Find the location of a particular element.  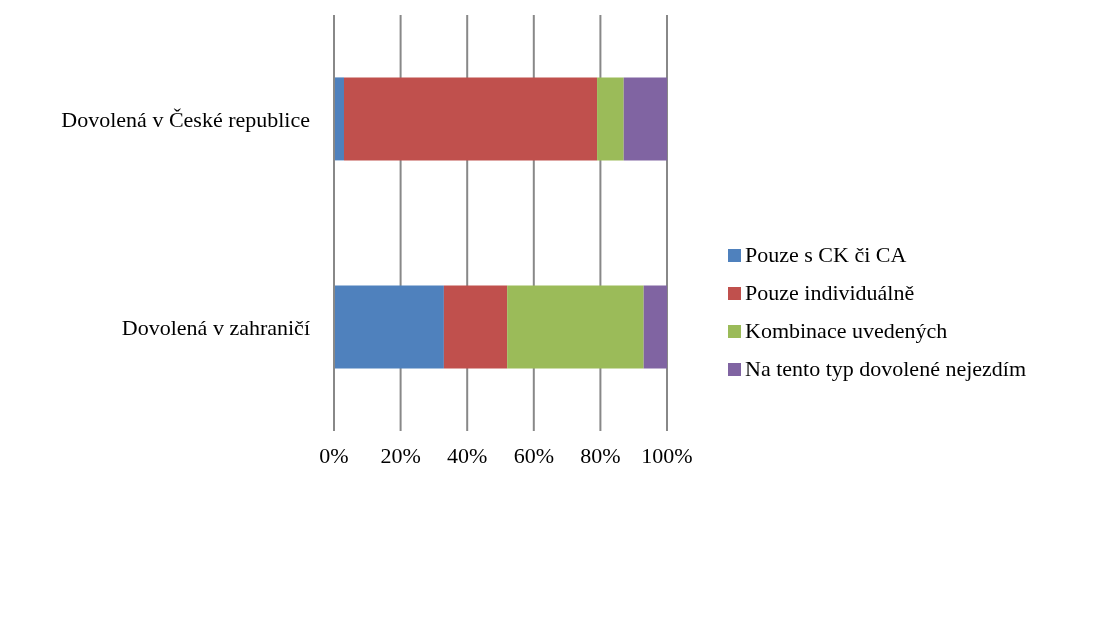

legend-label: Kombinace uvedených is located at coordinates (846, 331).